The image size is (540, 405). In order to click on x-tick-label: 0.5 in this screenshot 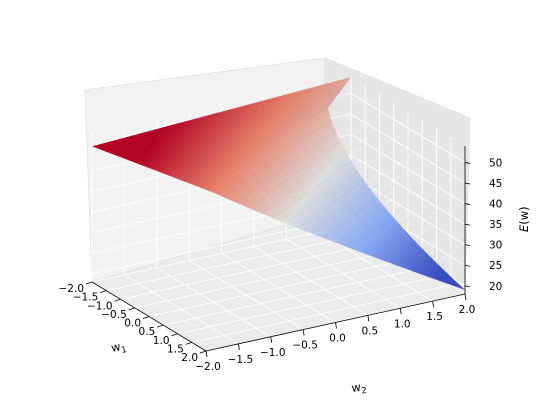, I will do `click(147, 332)`.